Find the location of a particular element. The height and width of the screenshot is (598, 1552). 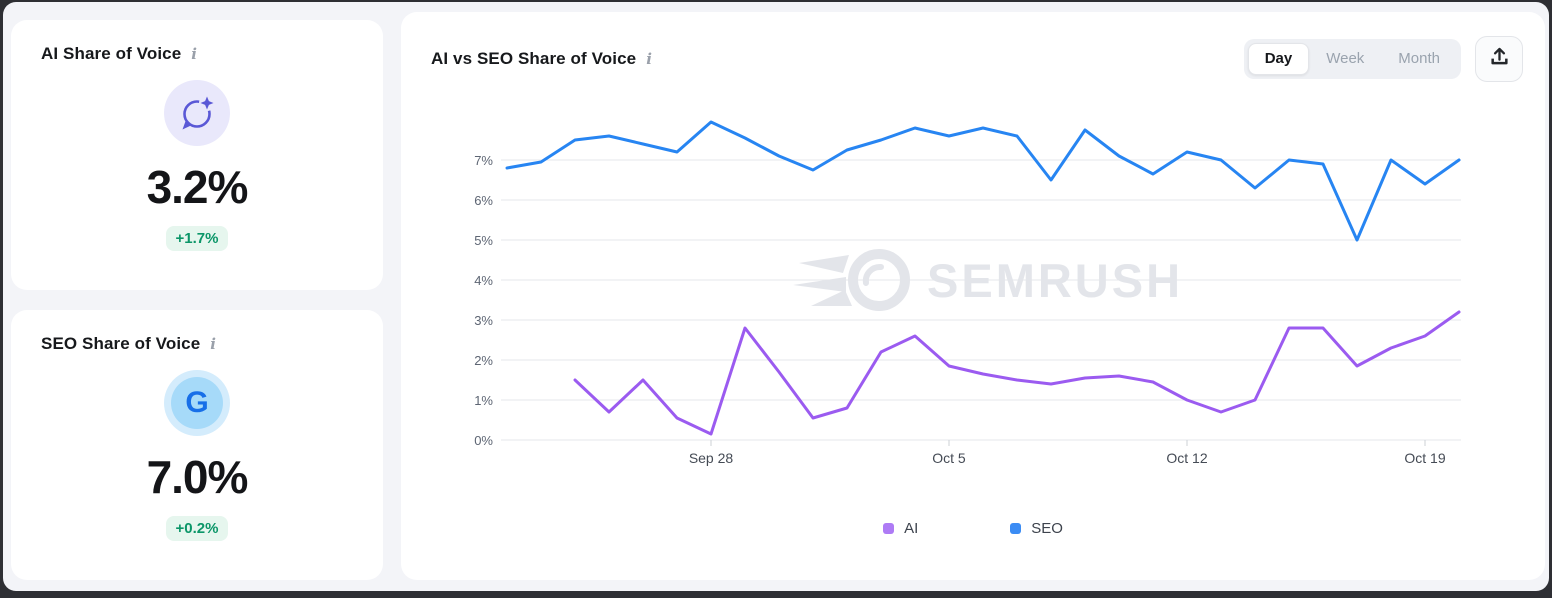

card-title-row: AI Share of Voice i is located at coordinates (119, 54).